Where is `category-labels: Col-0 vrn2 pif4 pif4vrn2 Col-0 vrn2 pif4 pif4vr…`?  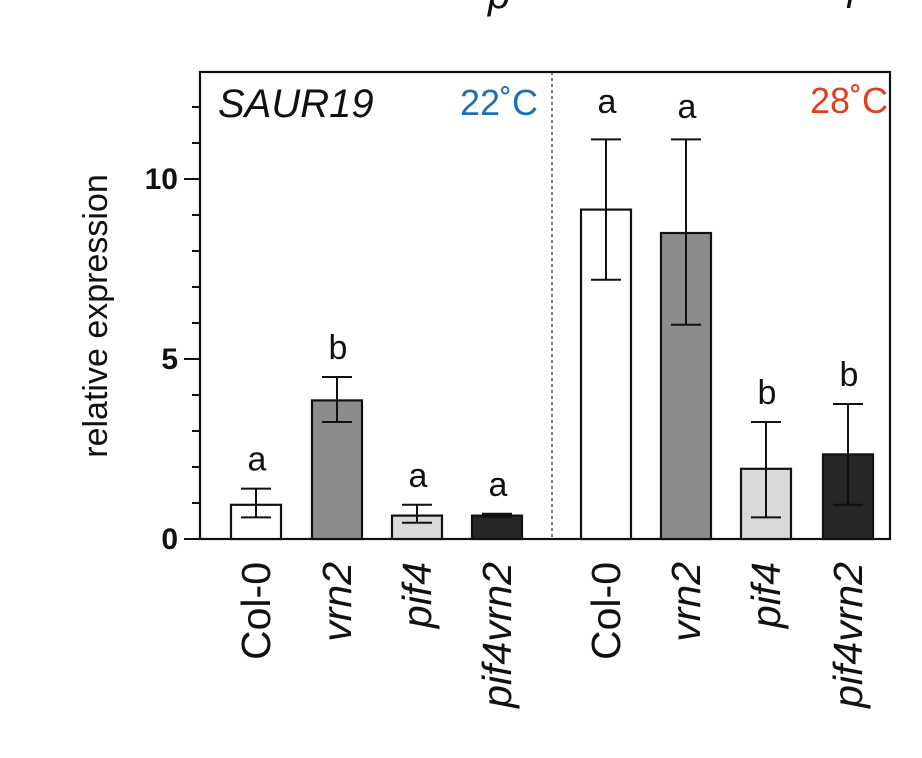 category-labels: Col-0 vrn2 pif4 pif4vrn2 Col-0 vrn2 pif4 pif4vr… is located at coordinates (552, 636).